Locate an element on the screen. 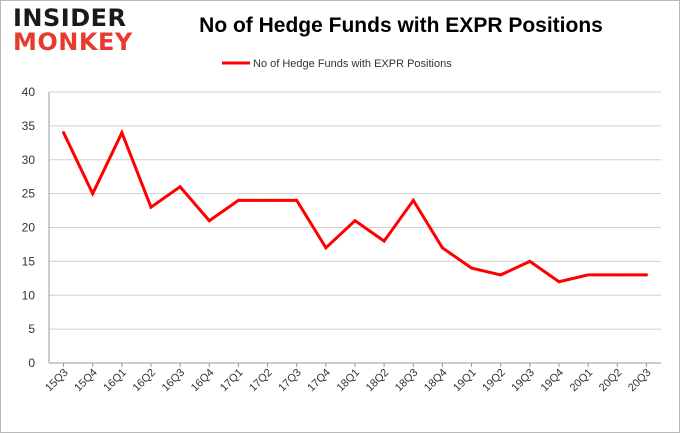 This screenshot has width=680, height=433. y-tick-label: 30 is located at coordinates (29, 160).